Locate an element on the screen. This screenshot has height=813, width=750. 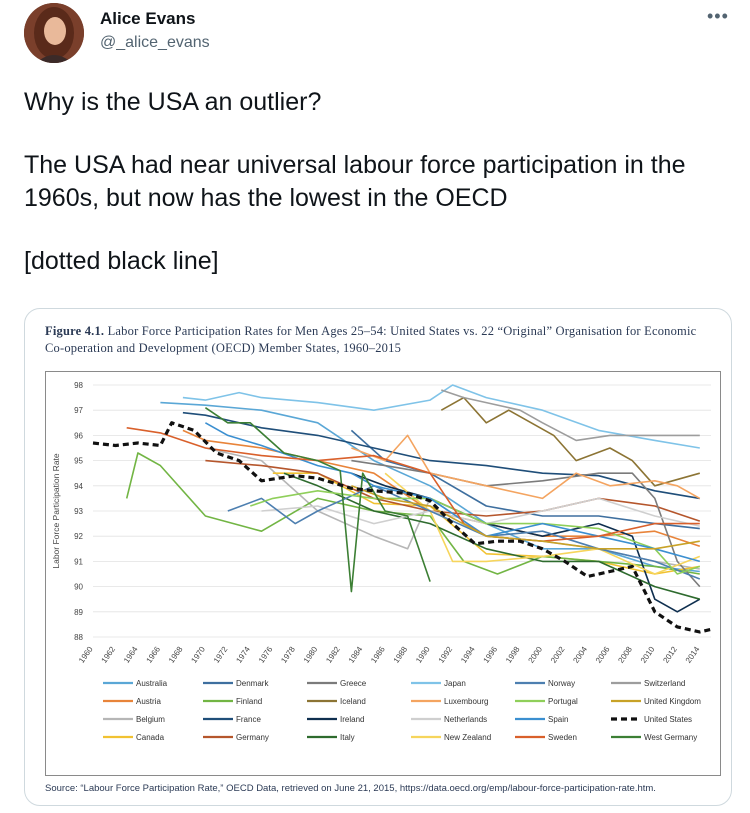
legend-label: France is located at coordinates (248, 719).